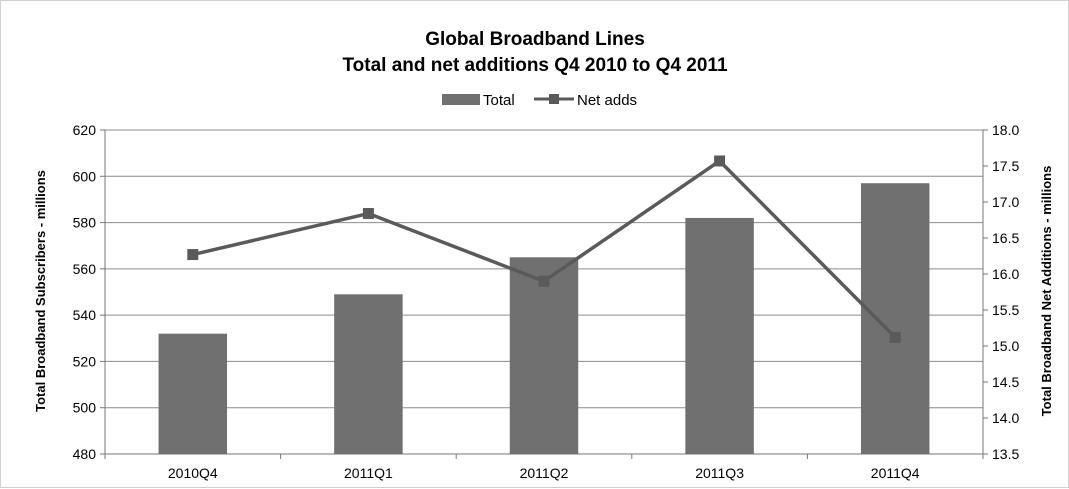 This screenshot has width=1069, height=489. What do you see at coordinates (40, 291) in the screenshot?
I see `y-axis-title: Total Broadband Subscribers - millions` at bounding box center [40, 291].